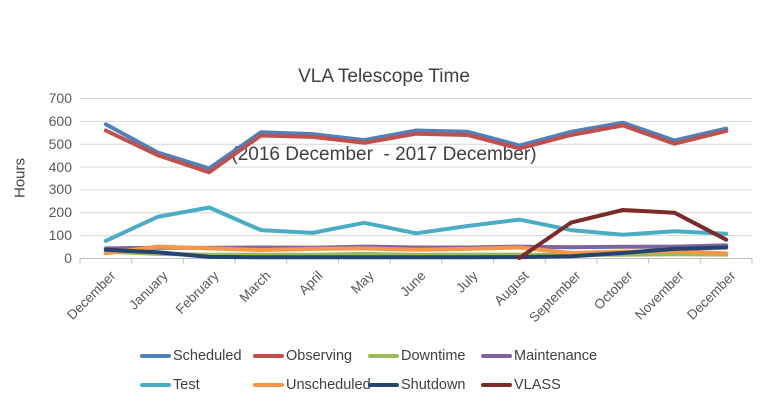  I want to click on series-line-observing, so click(416, 149).